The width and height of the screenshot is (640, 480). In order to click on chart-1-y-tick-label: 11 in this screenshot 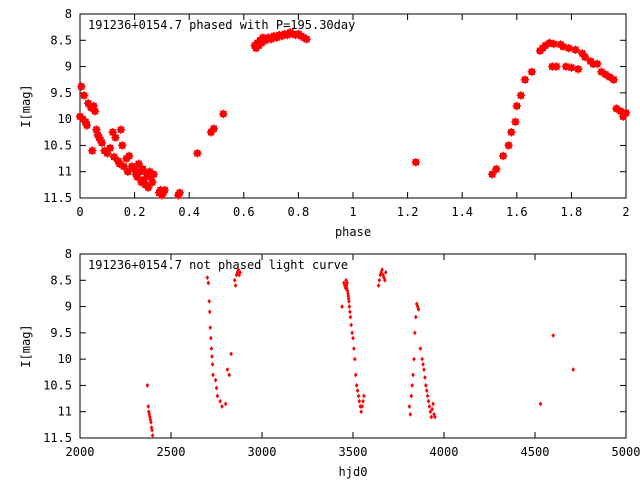, I will do `click(65, 412)`.